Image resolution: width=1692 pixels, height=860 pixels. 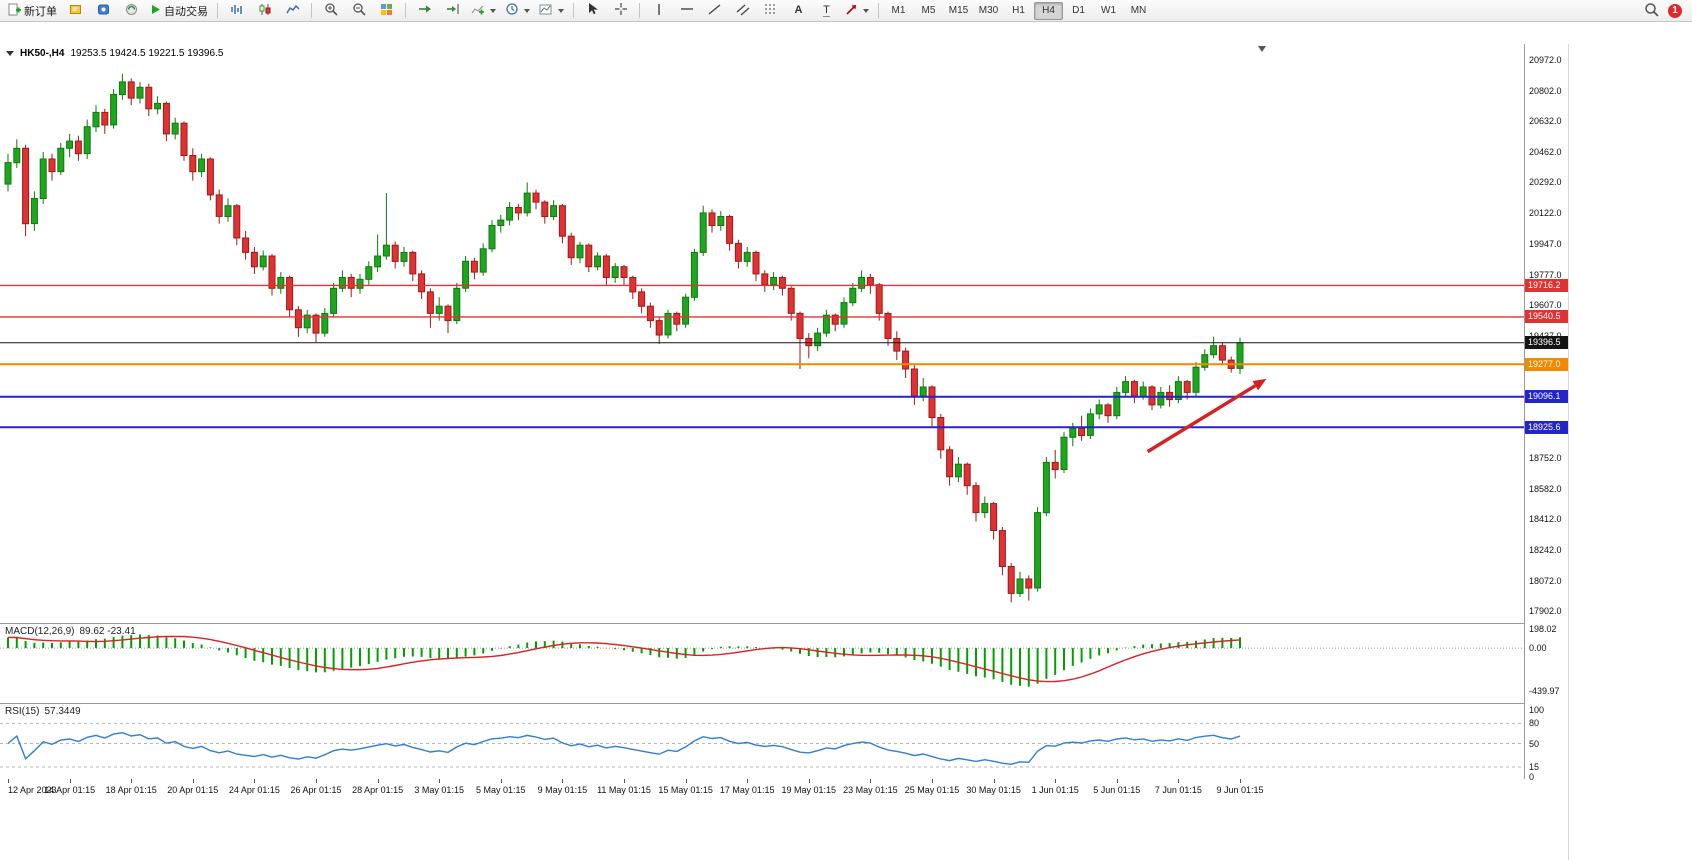 I want to click on tf-button-M1: M1, so click(x=898, y=10).